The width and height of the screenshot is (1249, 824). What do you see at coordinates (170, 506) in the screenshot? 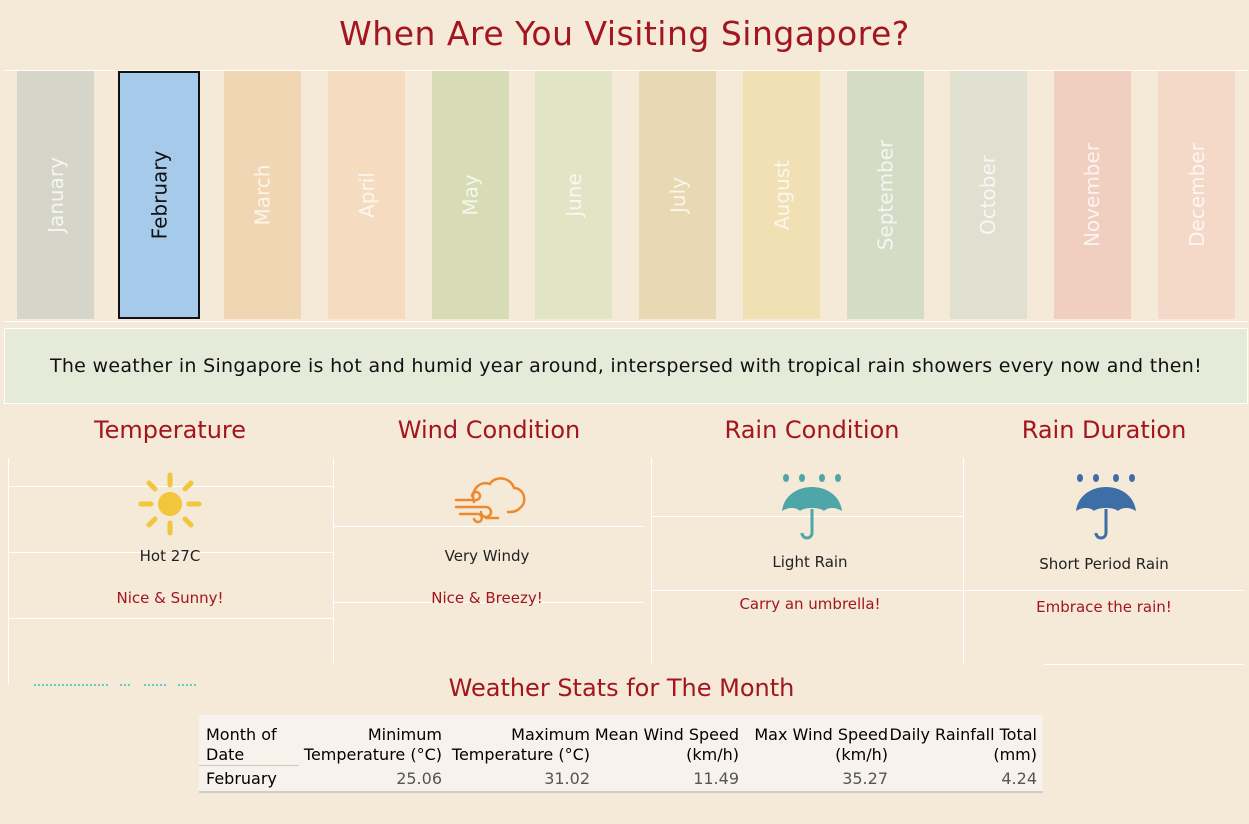
I see `sun-icon` at bounding box center [170, 506].